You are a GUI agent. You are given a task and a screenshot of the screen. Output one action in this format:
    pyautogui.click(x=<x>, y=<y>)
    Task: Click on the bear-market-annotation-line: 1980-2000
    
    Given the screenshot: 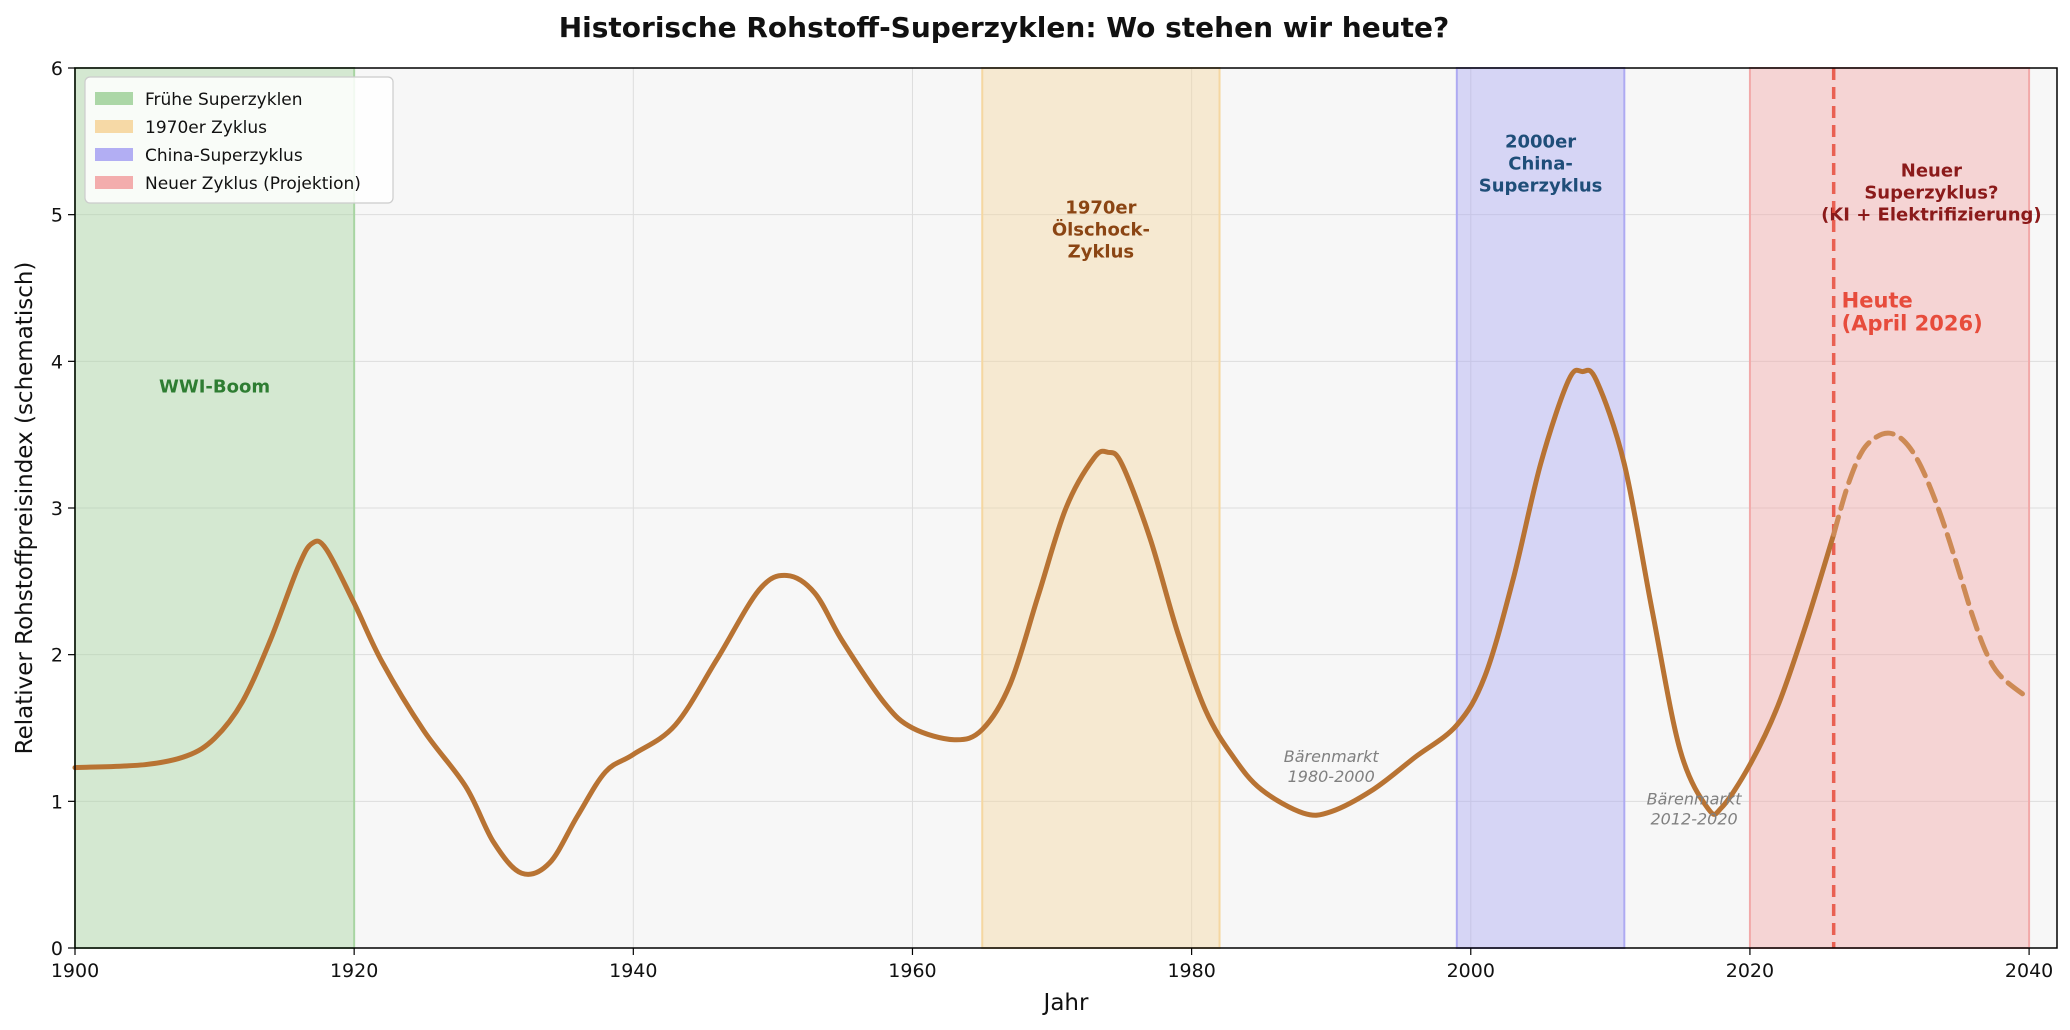 What is the action you would take?
    pyautogui.click(x=1331, y=776)
    